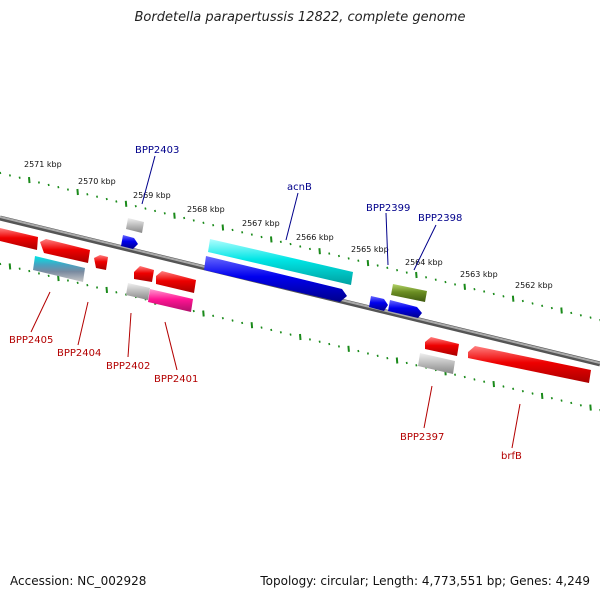 The image size is (600, 600). Describe the element at coordinates (31, 340) in the screenshot. I see `gene-label: BPP2405` at that location.